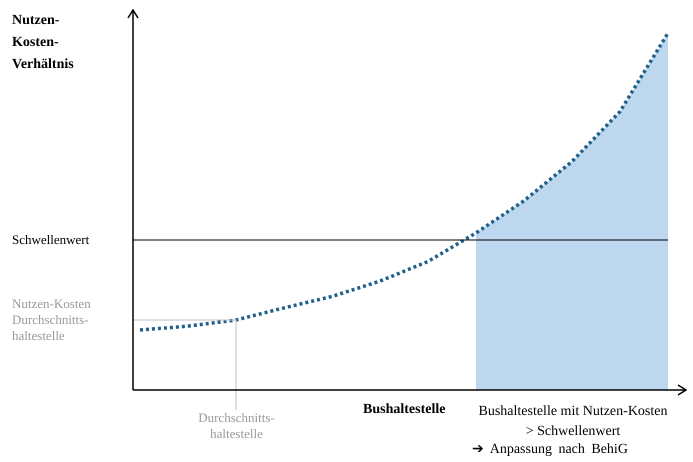  Describe the element at coordinates (52, 320) in the screenshot. I see `ref-line-label: Nutzen-Kosten Durchschnitts-haltestelle` at that location.